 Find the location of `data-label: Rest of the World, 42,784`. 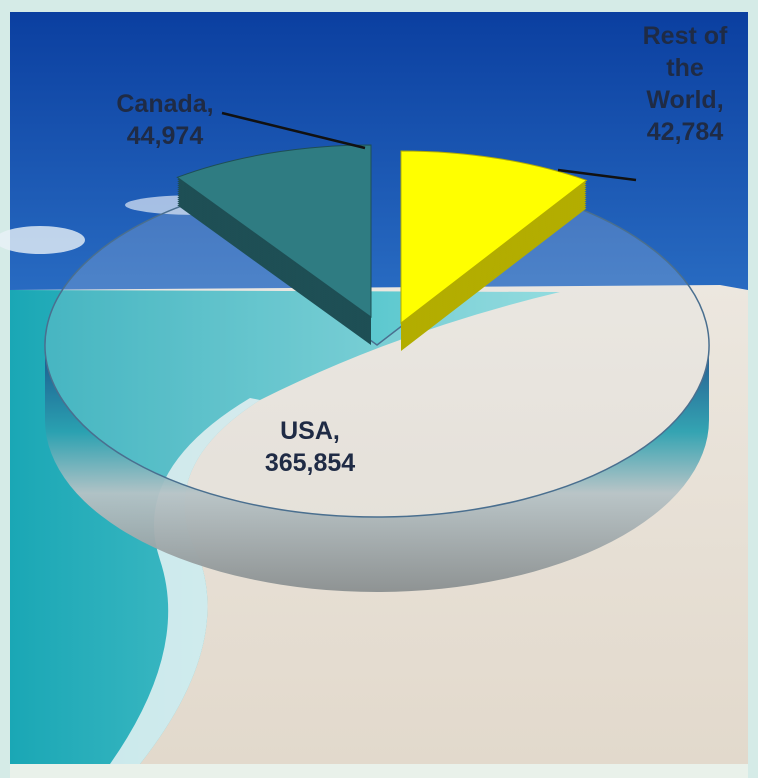

data-label: Rest of the World, 42,784 is located at coordinates (685, 84).